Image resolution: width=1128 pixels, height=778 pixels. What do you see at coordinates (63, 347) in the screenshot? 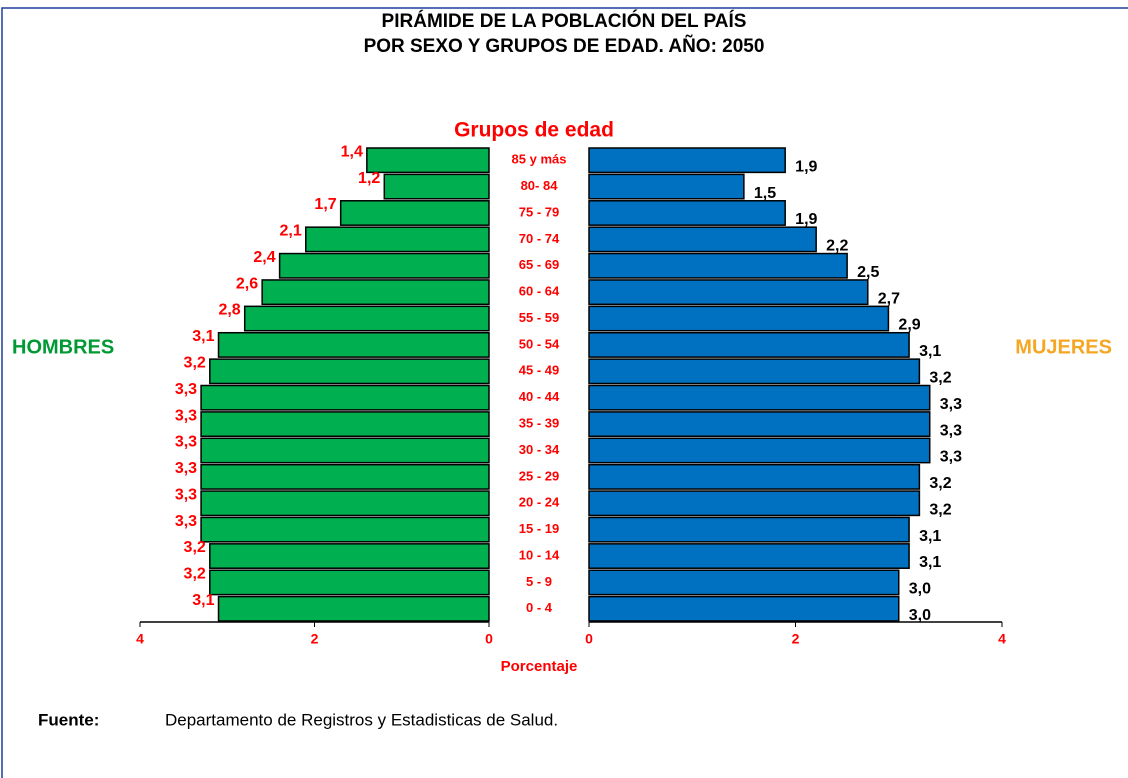
I see `series-name: HOMBRES` at bounding box center [63, 347].